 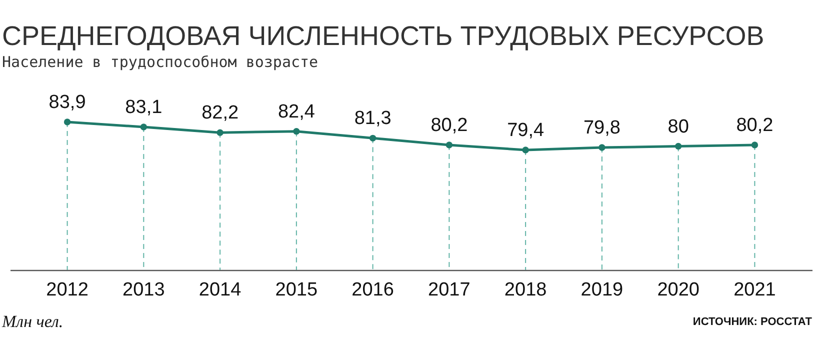 I want to click on chart-title: СРЕДНЕГОДОВАЯ ЧИСЛЕННОСТЬ ТРУДОВЫХ РЕСУРСОВ, so click(x=383, y=36).